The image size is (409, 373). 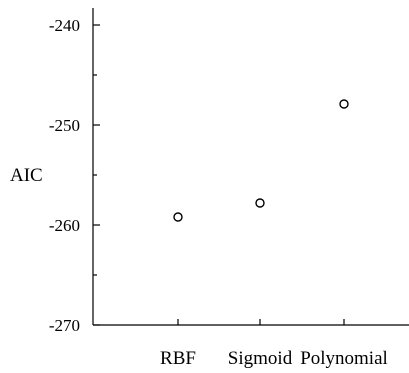 I want to click on y-tick-label: -240, so click(x=64, y=25).